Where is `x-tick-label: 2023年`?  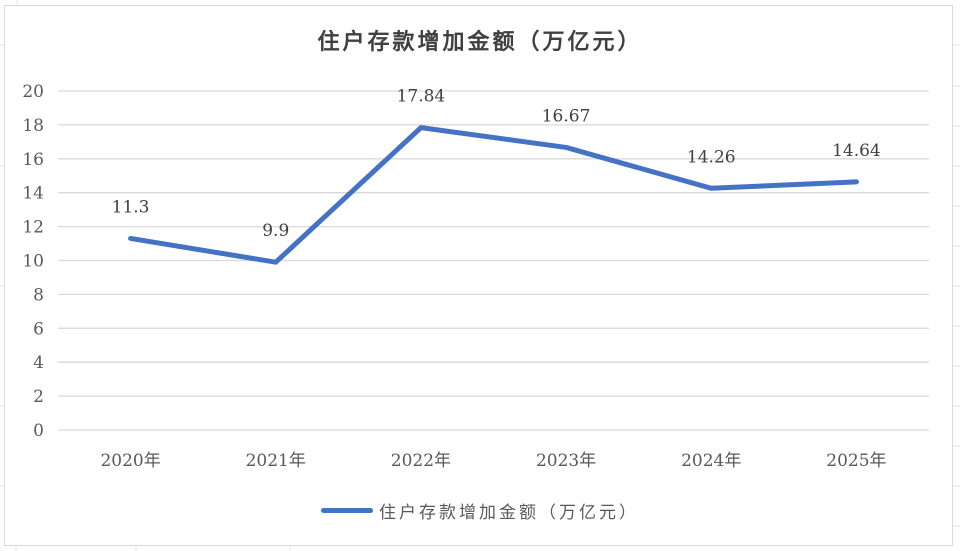
x-tick-label: 2023年 is located at coordinates (566, 461).